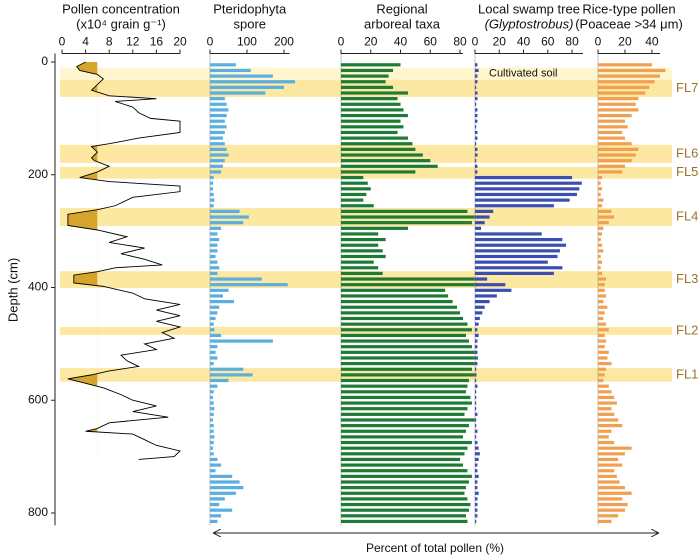 The width and height of the screenshot is (700, 557). What do you see at coordinates (250, 8) in the screenshot?
I see `panel-title: Pteridophyta` at bounding box center [250, 8].